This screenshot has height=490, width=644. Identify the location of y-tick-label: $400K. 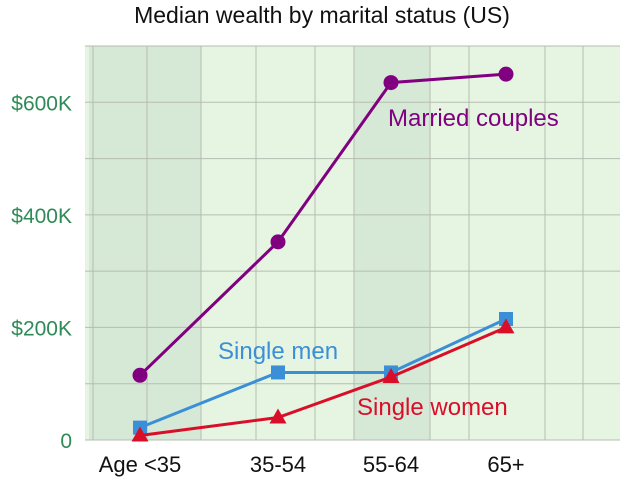
(41, 216).